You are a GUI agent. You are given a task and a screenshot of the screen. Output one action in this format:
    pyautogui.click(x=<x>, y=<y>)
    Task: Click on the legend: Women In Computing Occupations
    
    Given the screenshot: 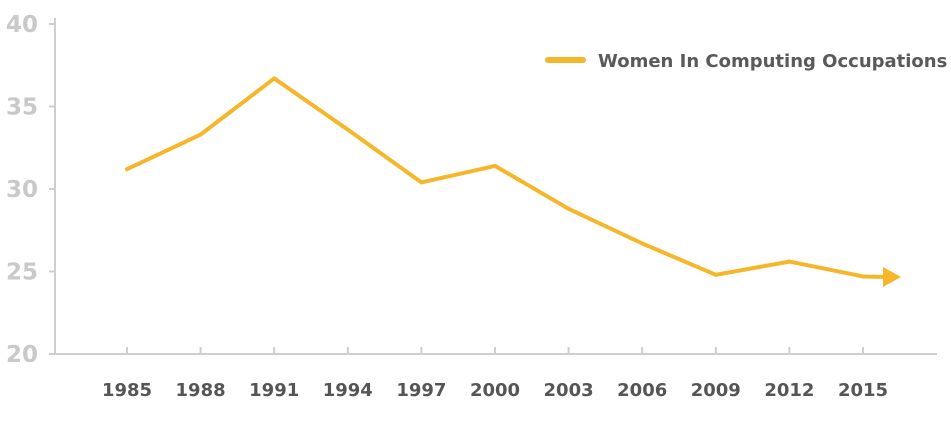 What is the action you would take?
    pyautogui.click(x=746, y=61)
    